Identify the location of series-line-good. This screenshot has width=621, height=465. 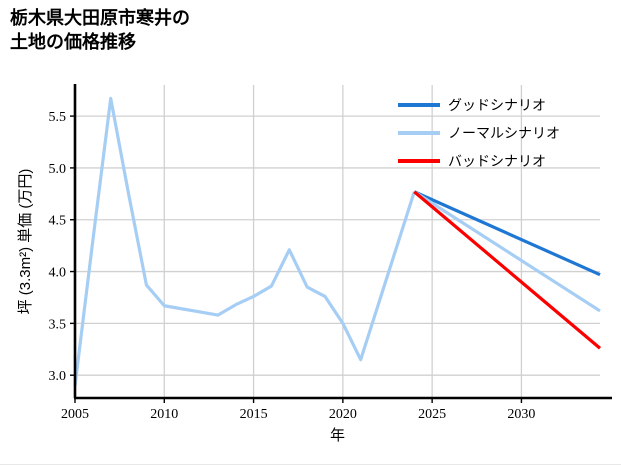
(507, 233).